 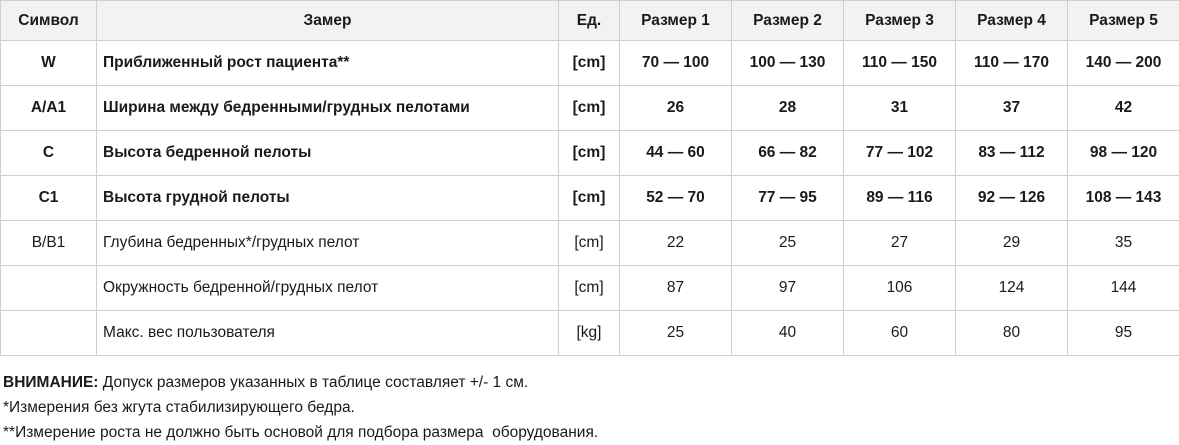 What do you see at coordinates (328, 108) in the screenshot?
I see `cell-measure: Ширина между бедренными/грудных пелотами` at bounding box center [328, 108].